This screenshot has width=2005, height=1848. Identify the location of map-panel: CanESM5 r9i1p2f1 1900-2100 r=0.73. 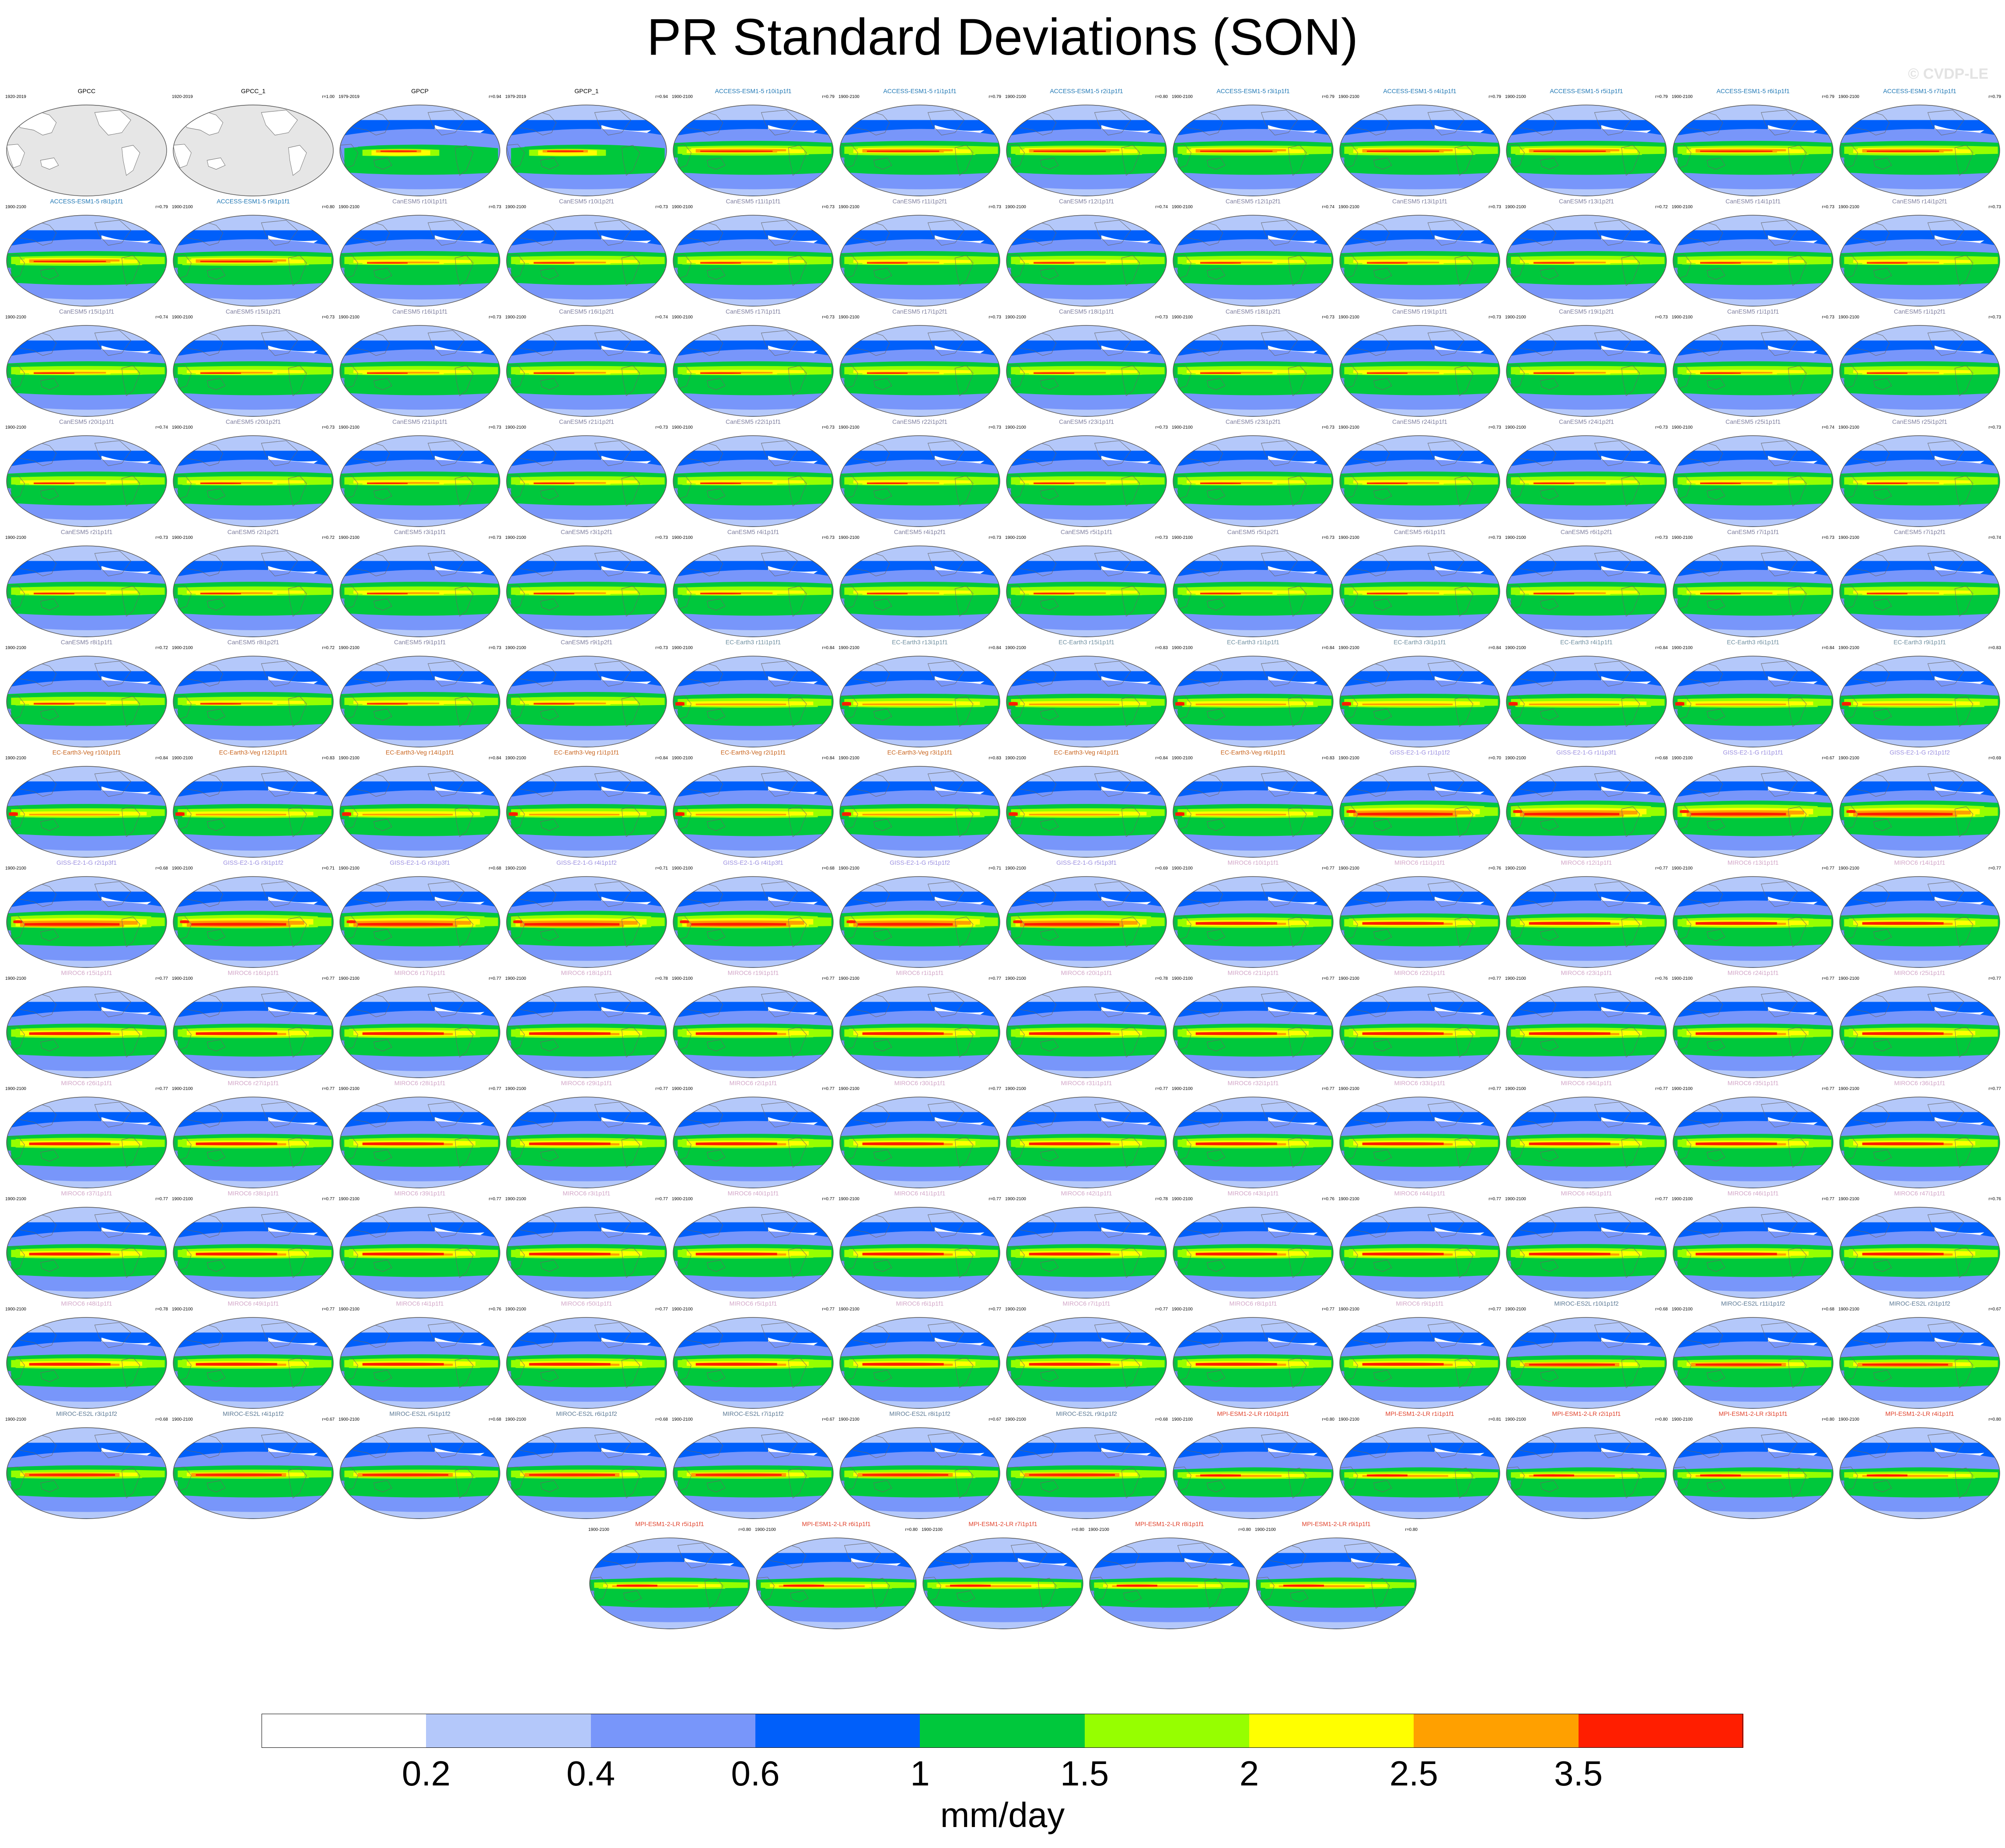
(587, 693).